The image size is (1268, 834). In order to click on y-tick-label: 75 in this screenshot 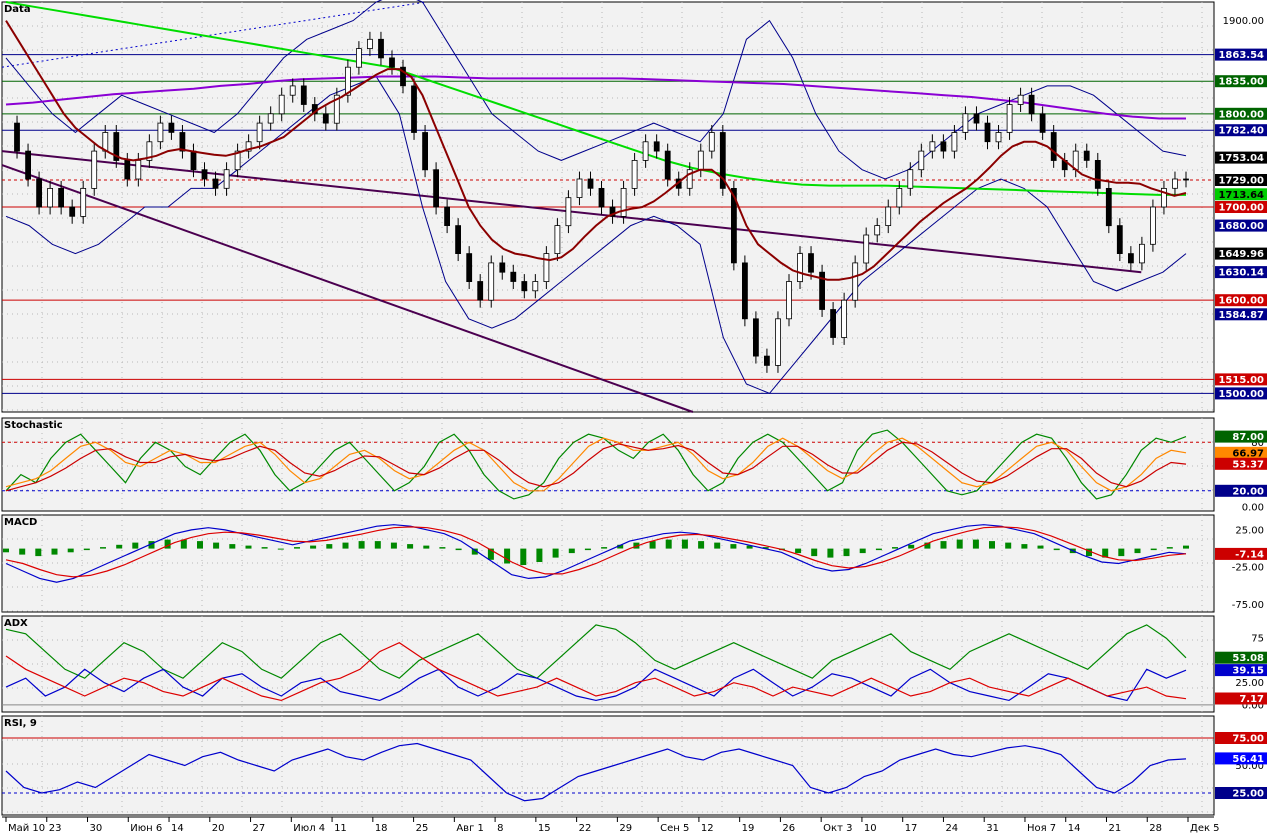, I will do `click(1257, 639)`.